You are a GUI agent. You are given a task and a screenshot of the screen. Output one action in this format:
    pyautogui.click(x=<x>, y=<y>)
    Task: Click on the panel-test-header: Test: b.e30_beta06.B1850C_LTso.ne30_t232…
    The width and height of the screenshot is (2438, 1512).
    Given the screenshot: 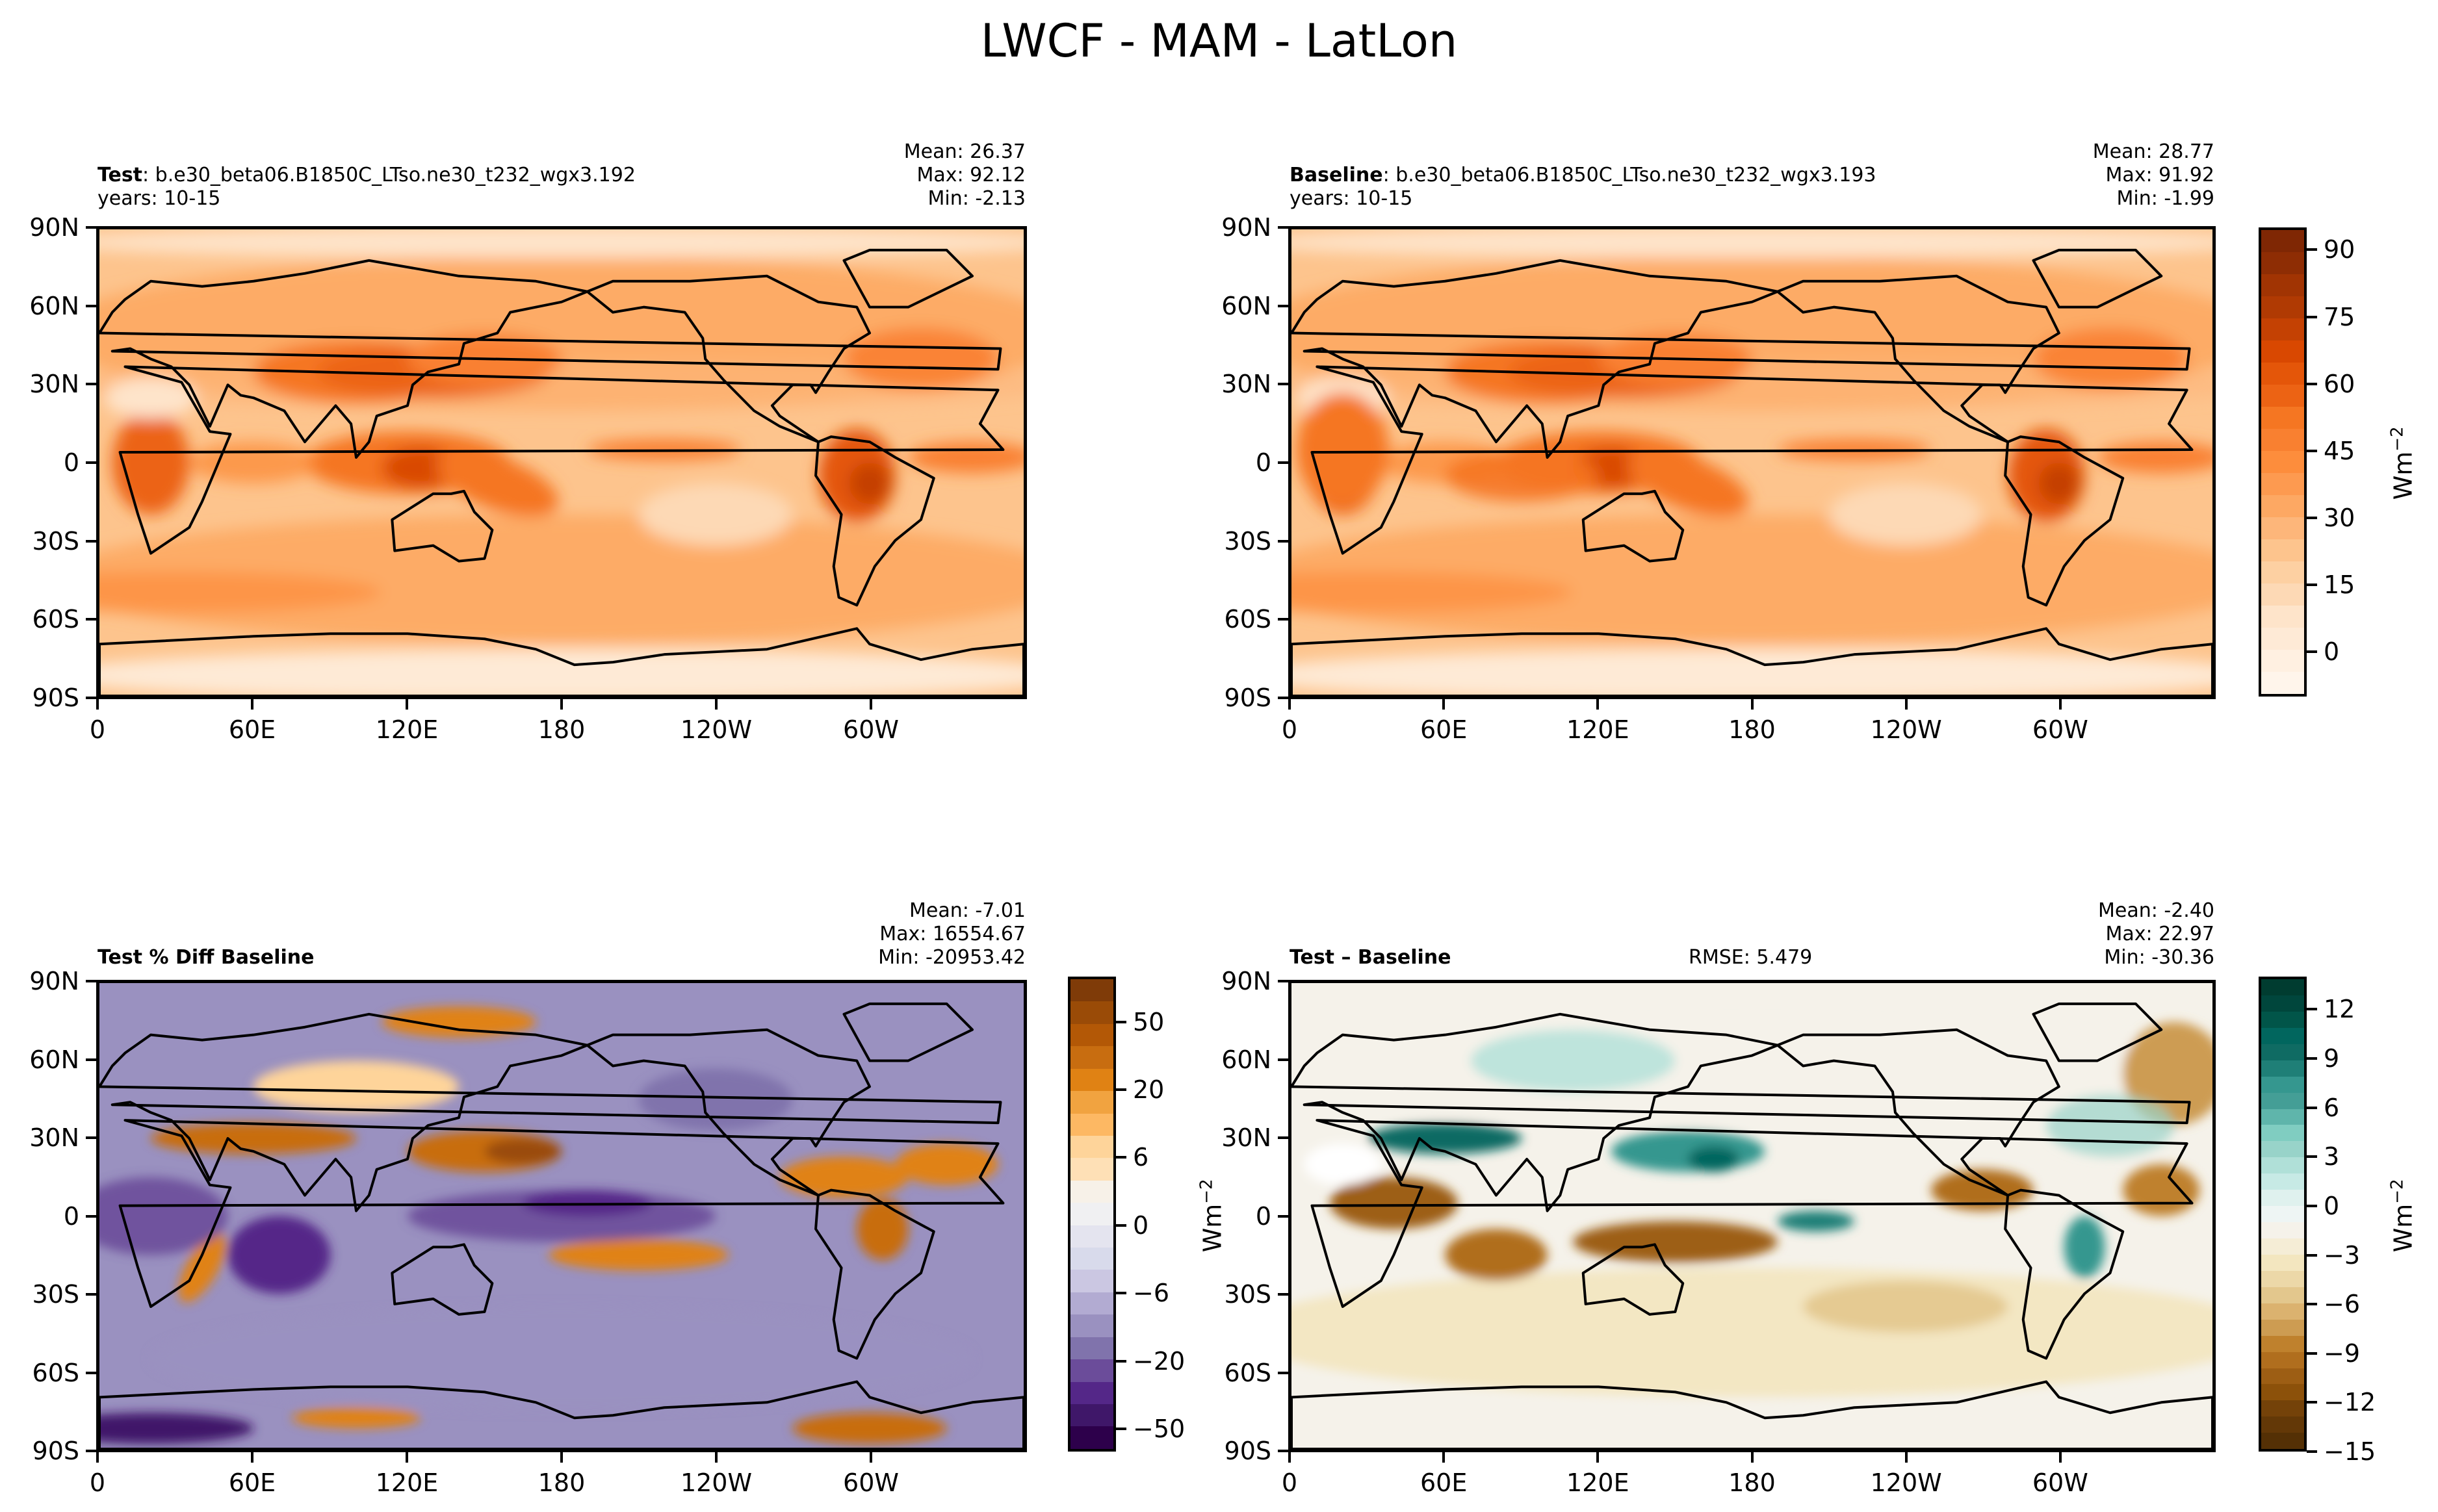 What is the action you would take?
    pyautogui.click(x=366, y=187)
    